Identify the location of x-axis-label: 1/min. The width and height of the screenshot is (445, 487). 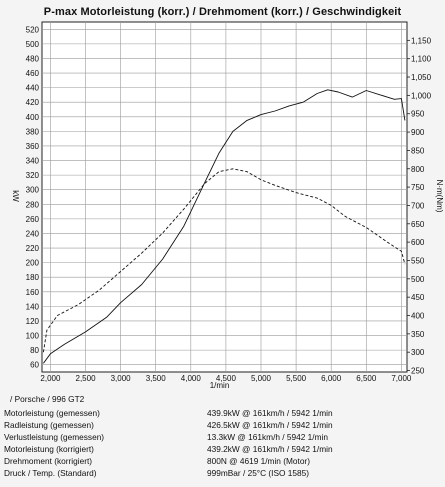
(220, 385).